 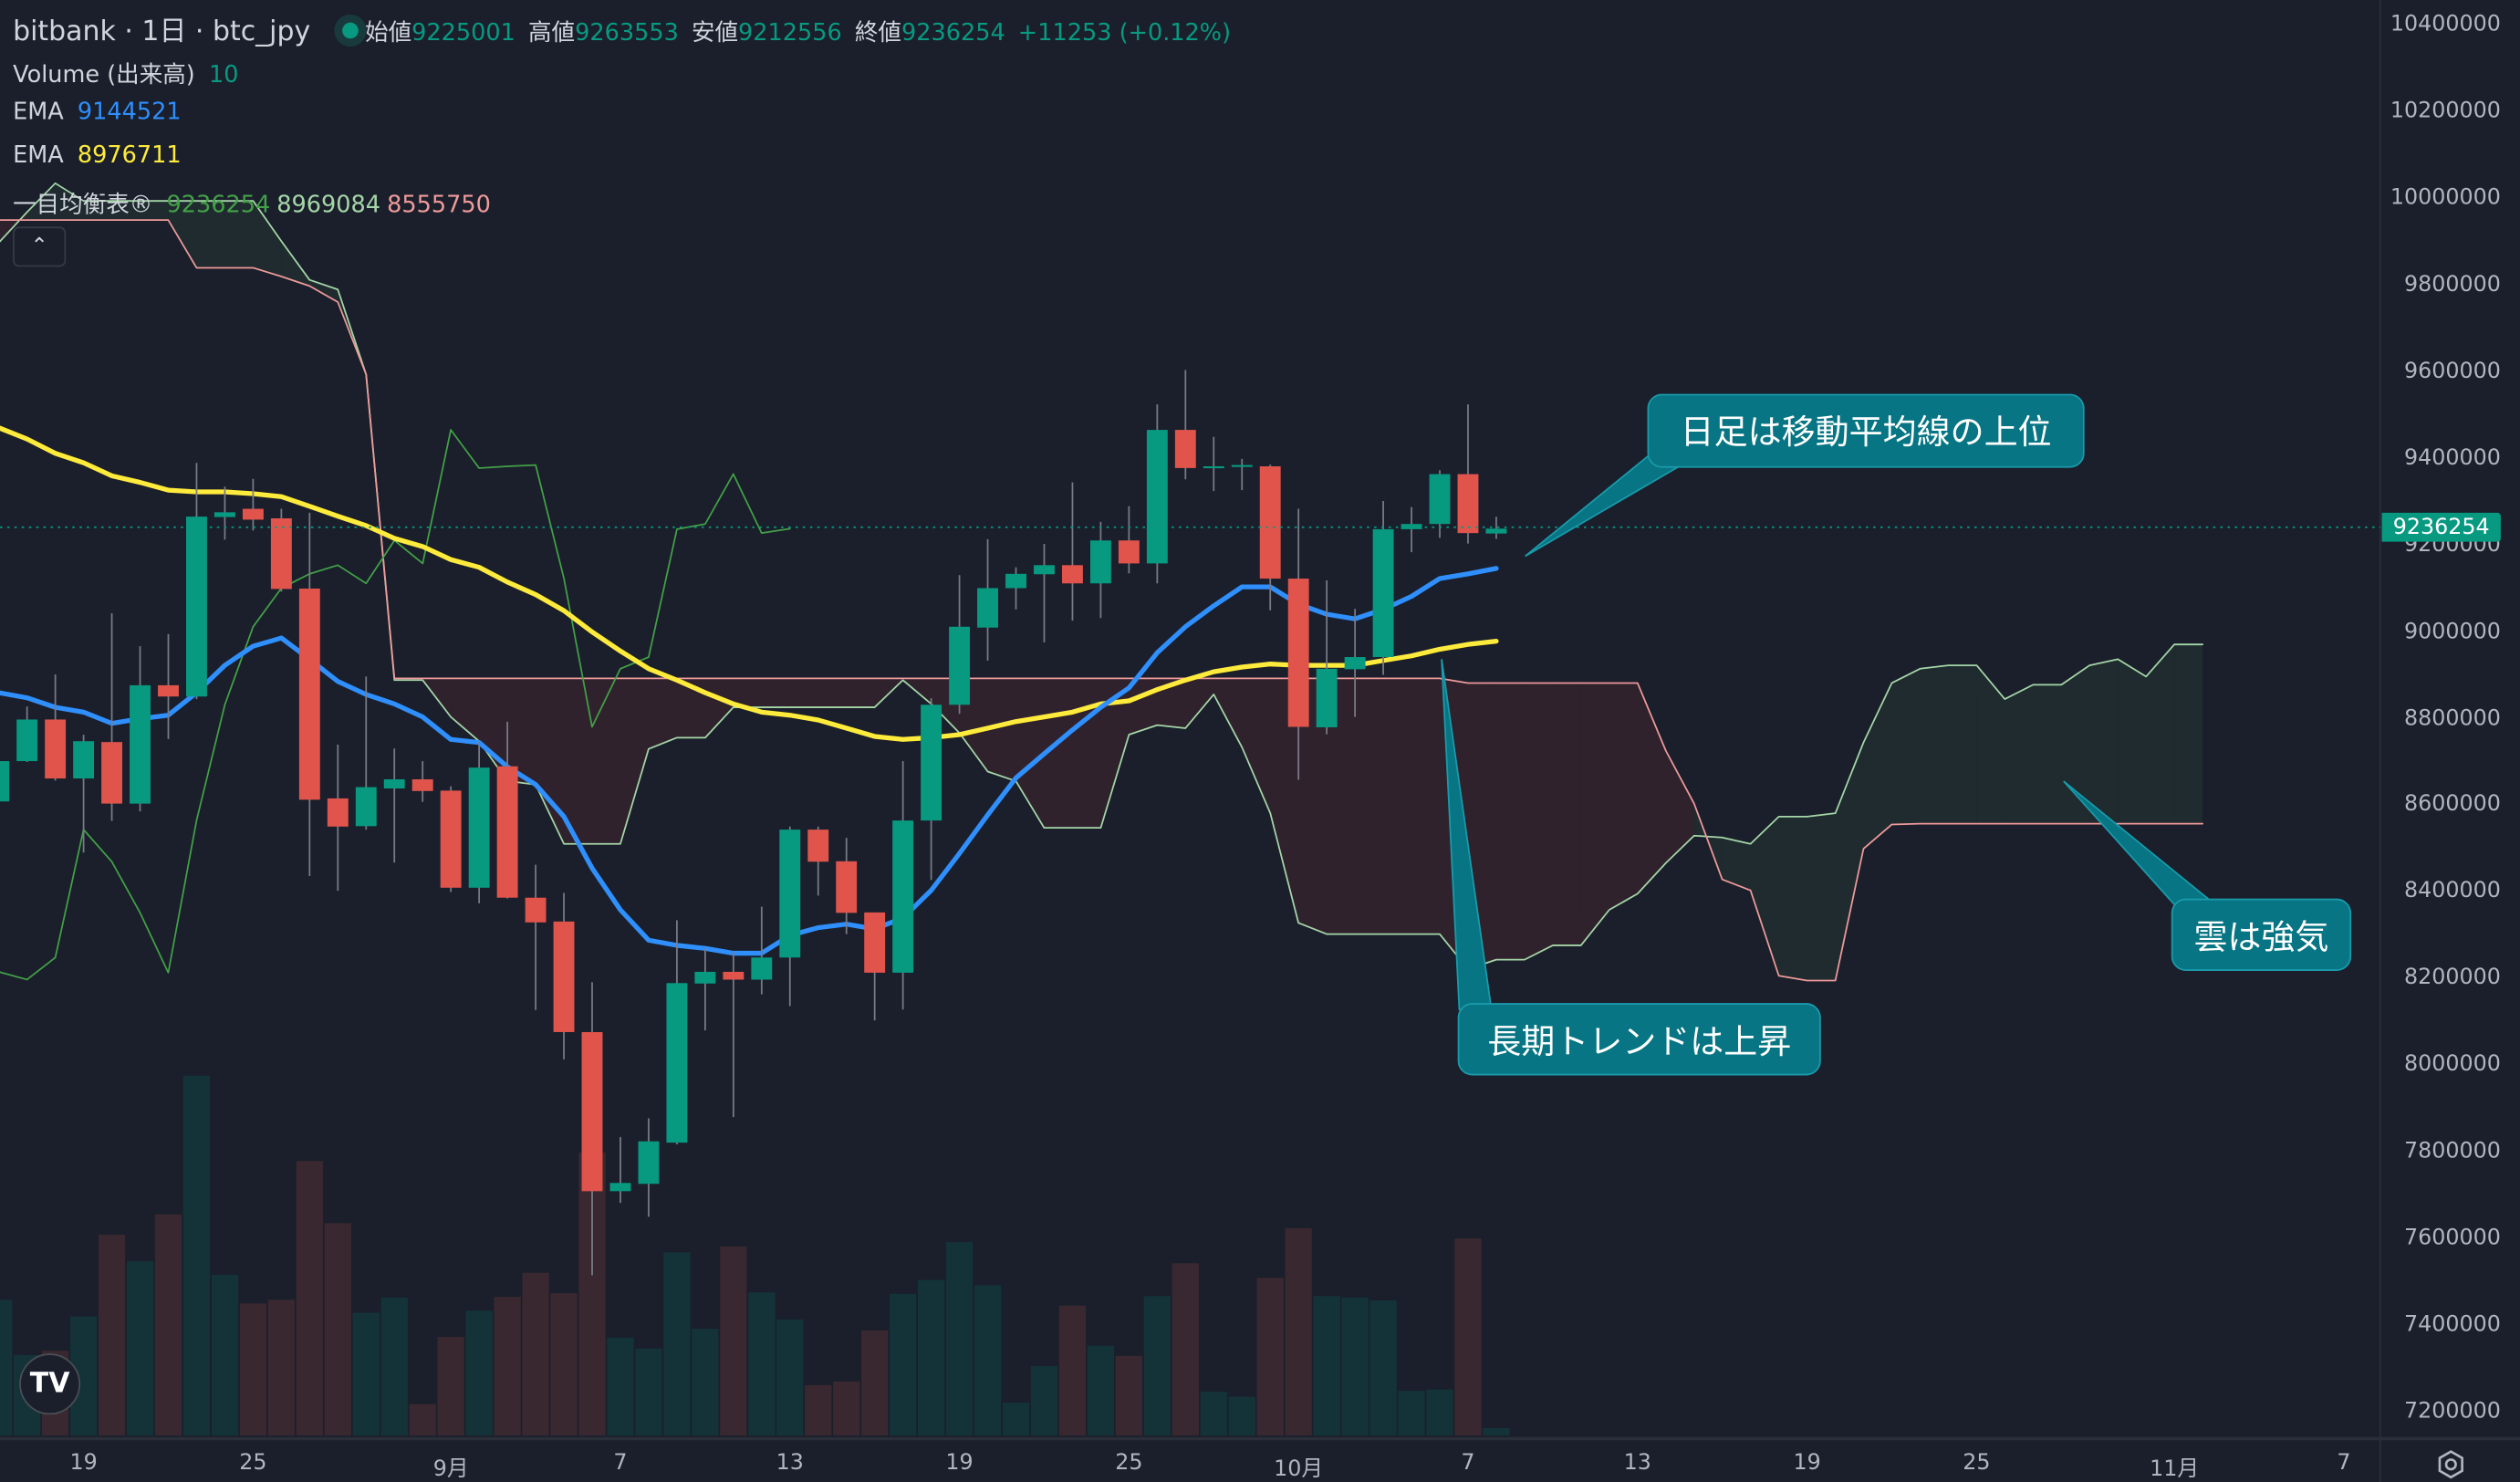 I want to click on annotation-cloud: 雲は強気, so click(x=2261, y=934).